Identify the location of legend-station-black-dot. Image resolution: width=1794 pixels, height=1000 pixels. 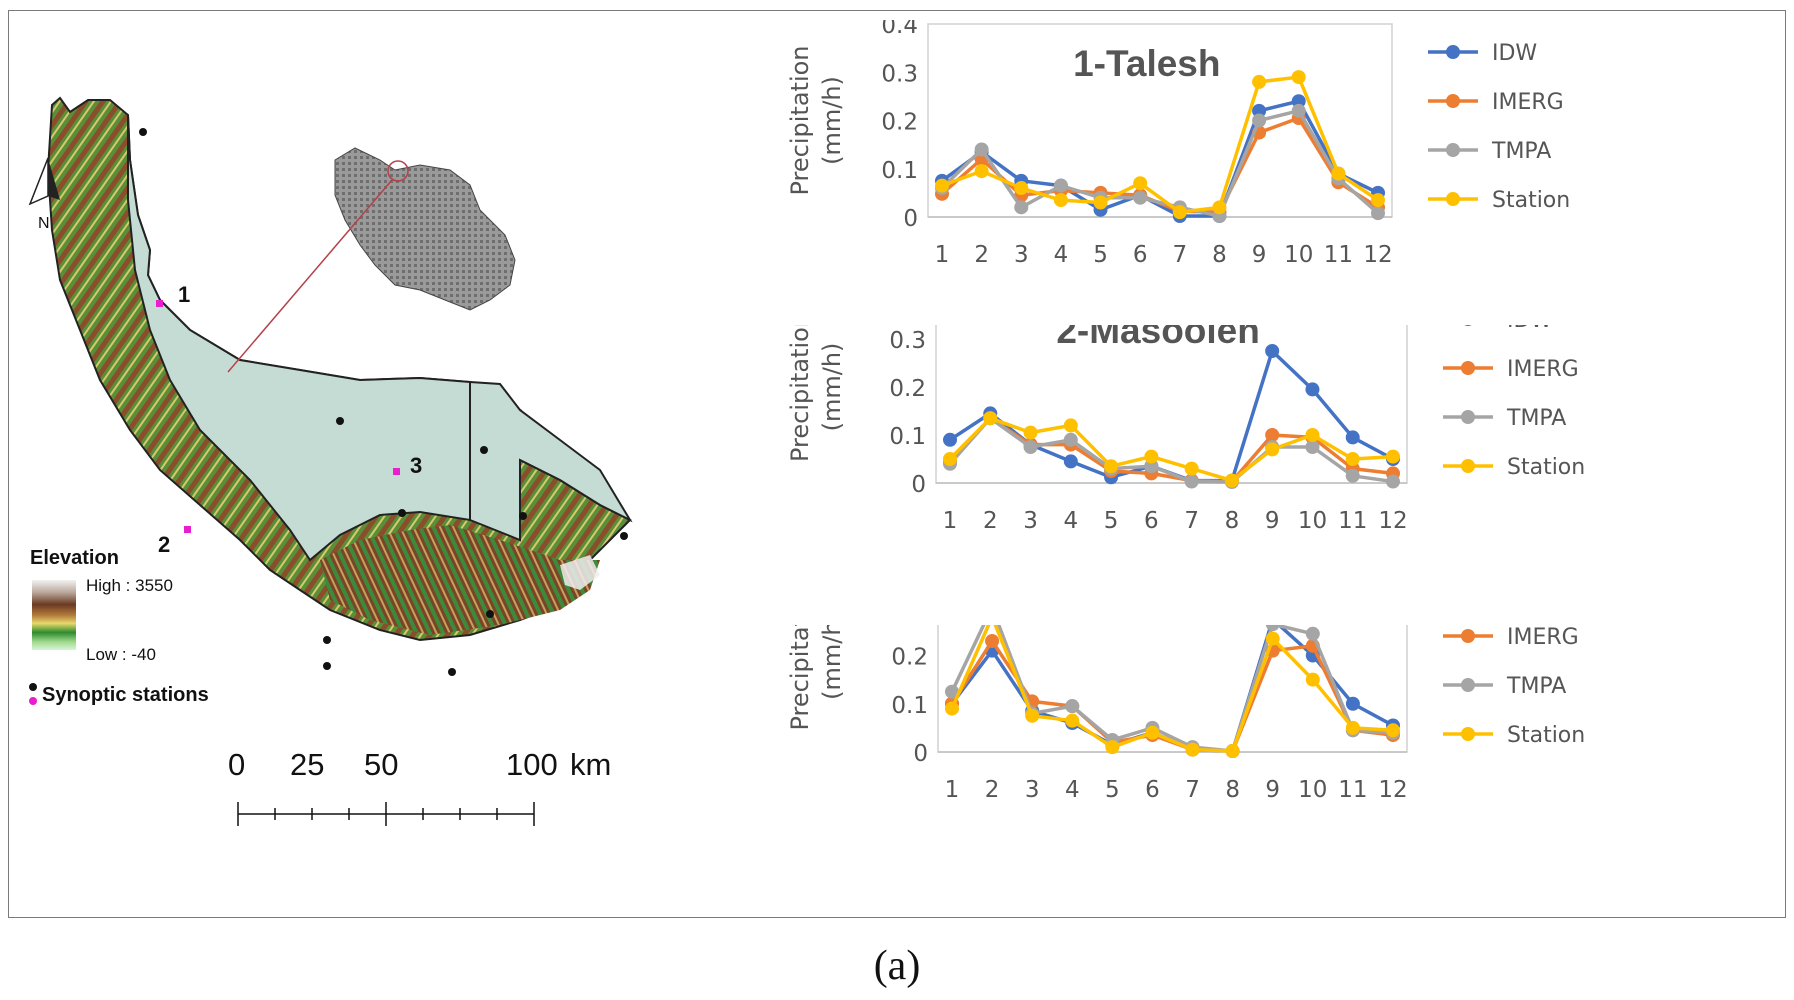
(33, 687).